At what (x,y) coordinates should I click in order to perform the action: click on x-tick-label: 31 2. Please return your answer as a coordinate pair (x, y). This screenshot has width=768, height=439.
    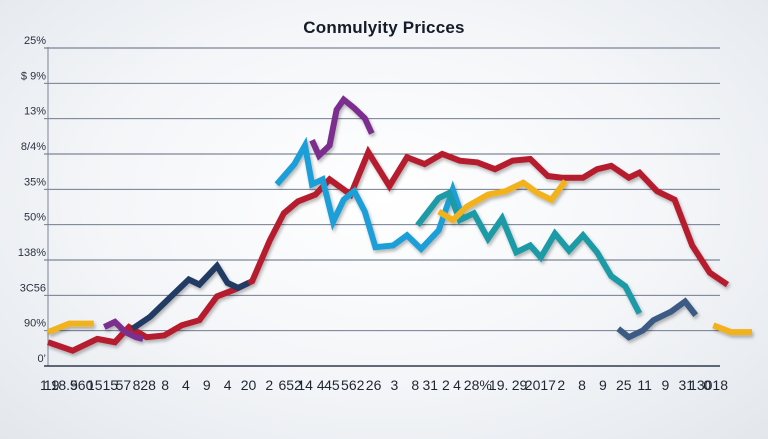
    Looking at the image, I should click on (435, 385).